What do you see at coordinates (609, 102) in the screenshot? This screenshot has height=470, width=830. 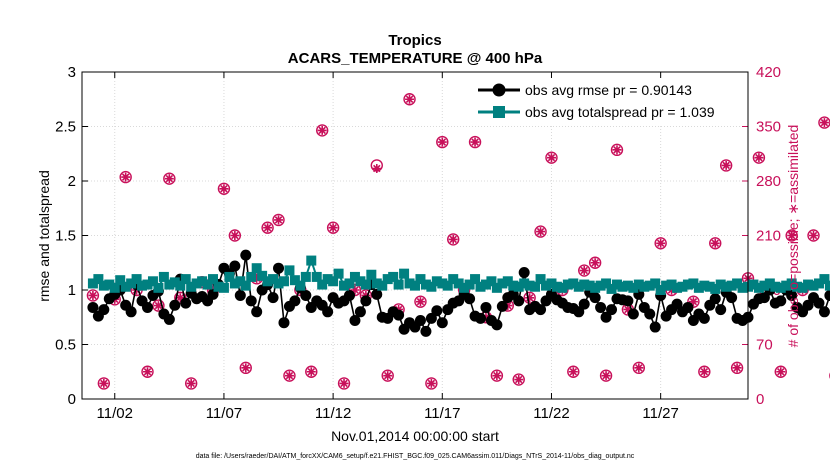 I see `legend-box` at bounding box center [609, 102].